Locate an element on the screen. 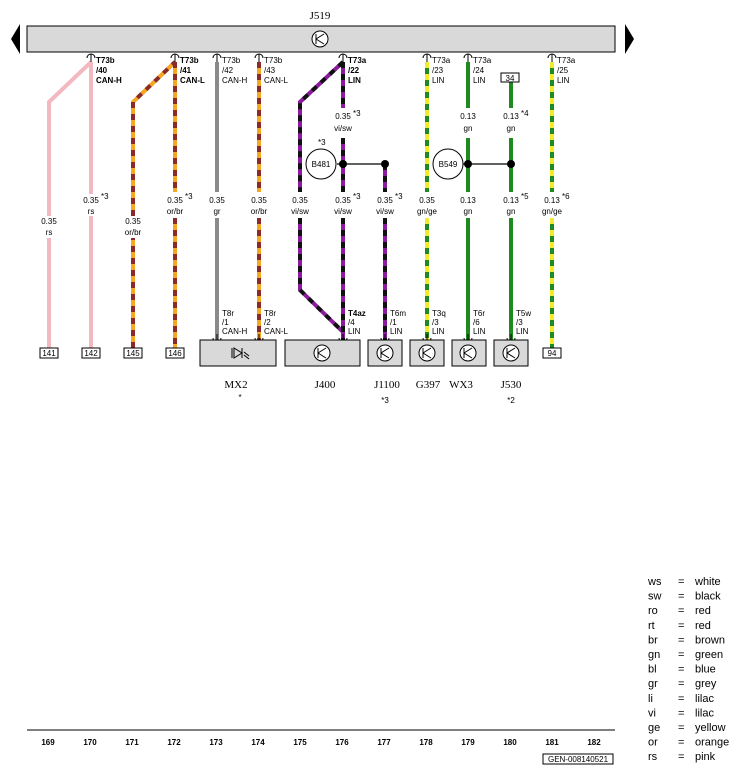 This screenshot has width=745, height=771. conn-pin: /3 is located at coordinates (519, 322).